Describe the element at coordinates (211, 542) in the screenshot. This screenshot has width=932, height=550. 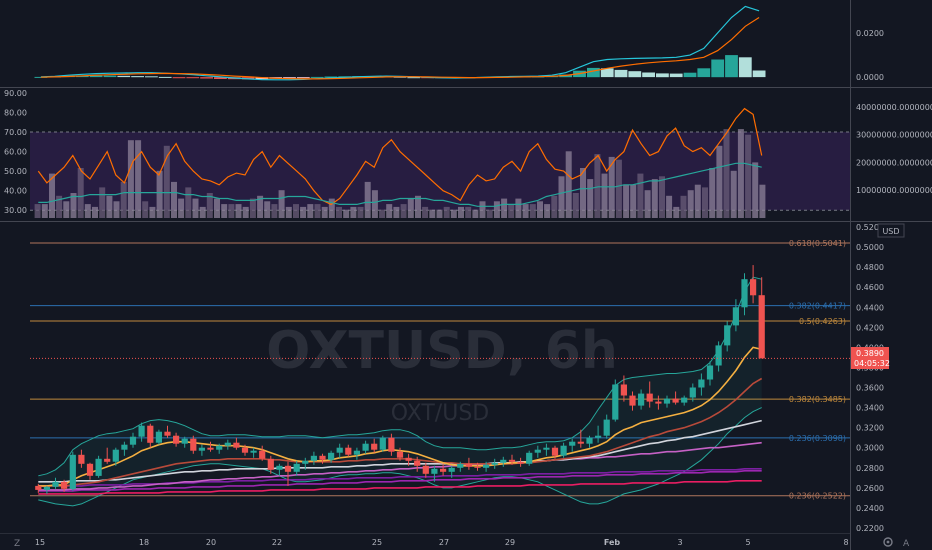
I see `time-axis-tick-label: 20` at that location.